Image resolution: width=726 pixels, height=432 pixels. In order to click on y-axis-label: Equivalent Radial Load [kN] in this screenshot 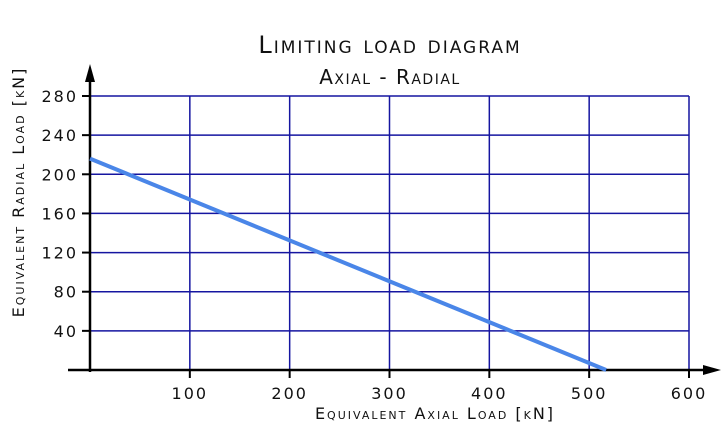, I will do `click(18, 192)`.